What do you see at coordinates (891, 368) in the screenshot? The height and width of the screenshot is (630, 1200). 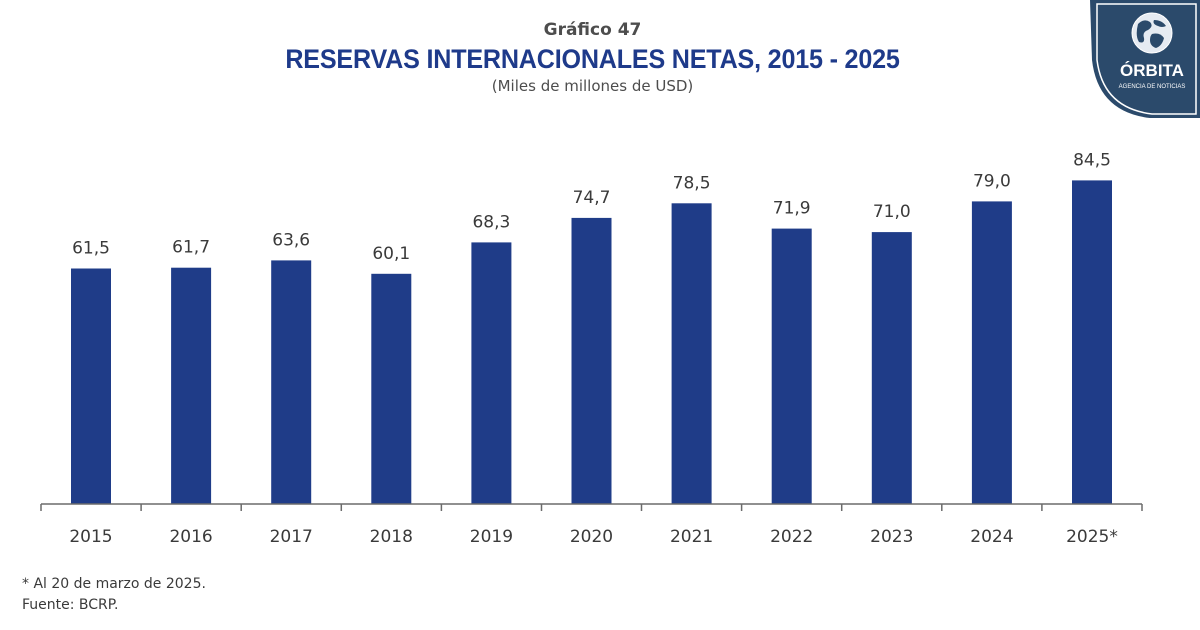 I see `bar-2023` at bounding box center [891, 368].